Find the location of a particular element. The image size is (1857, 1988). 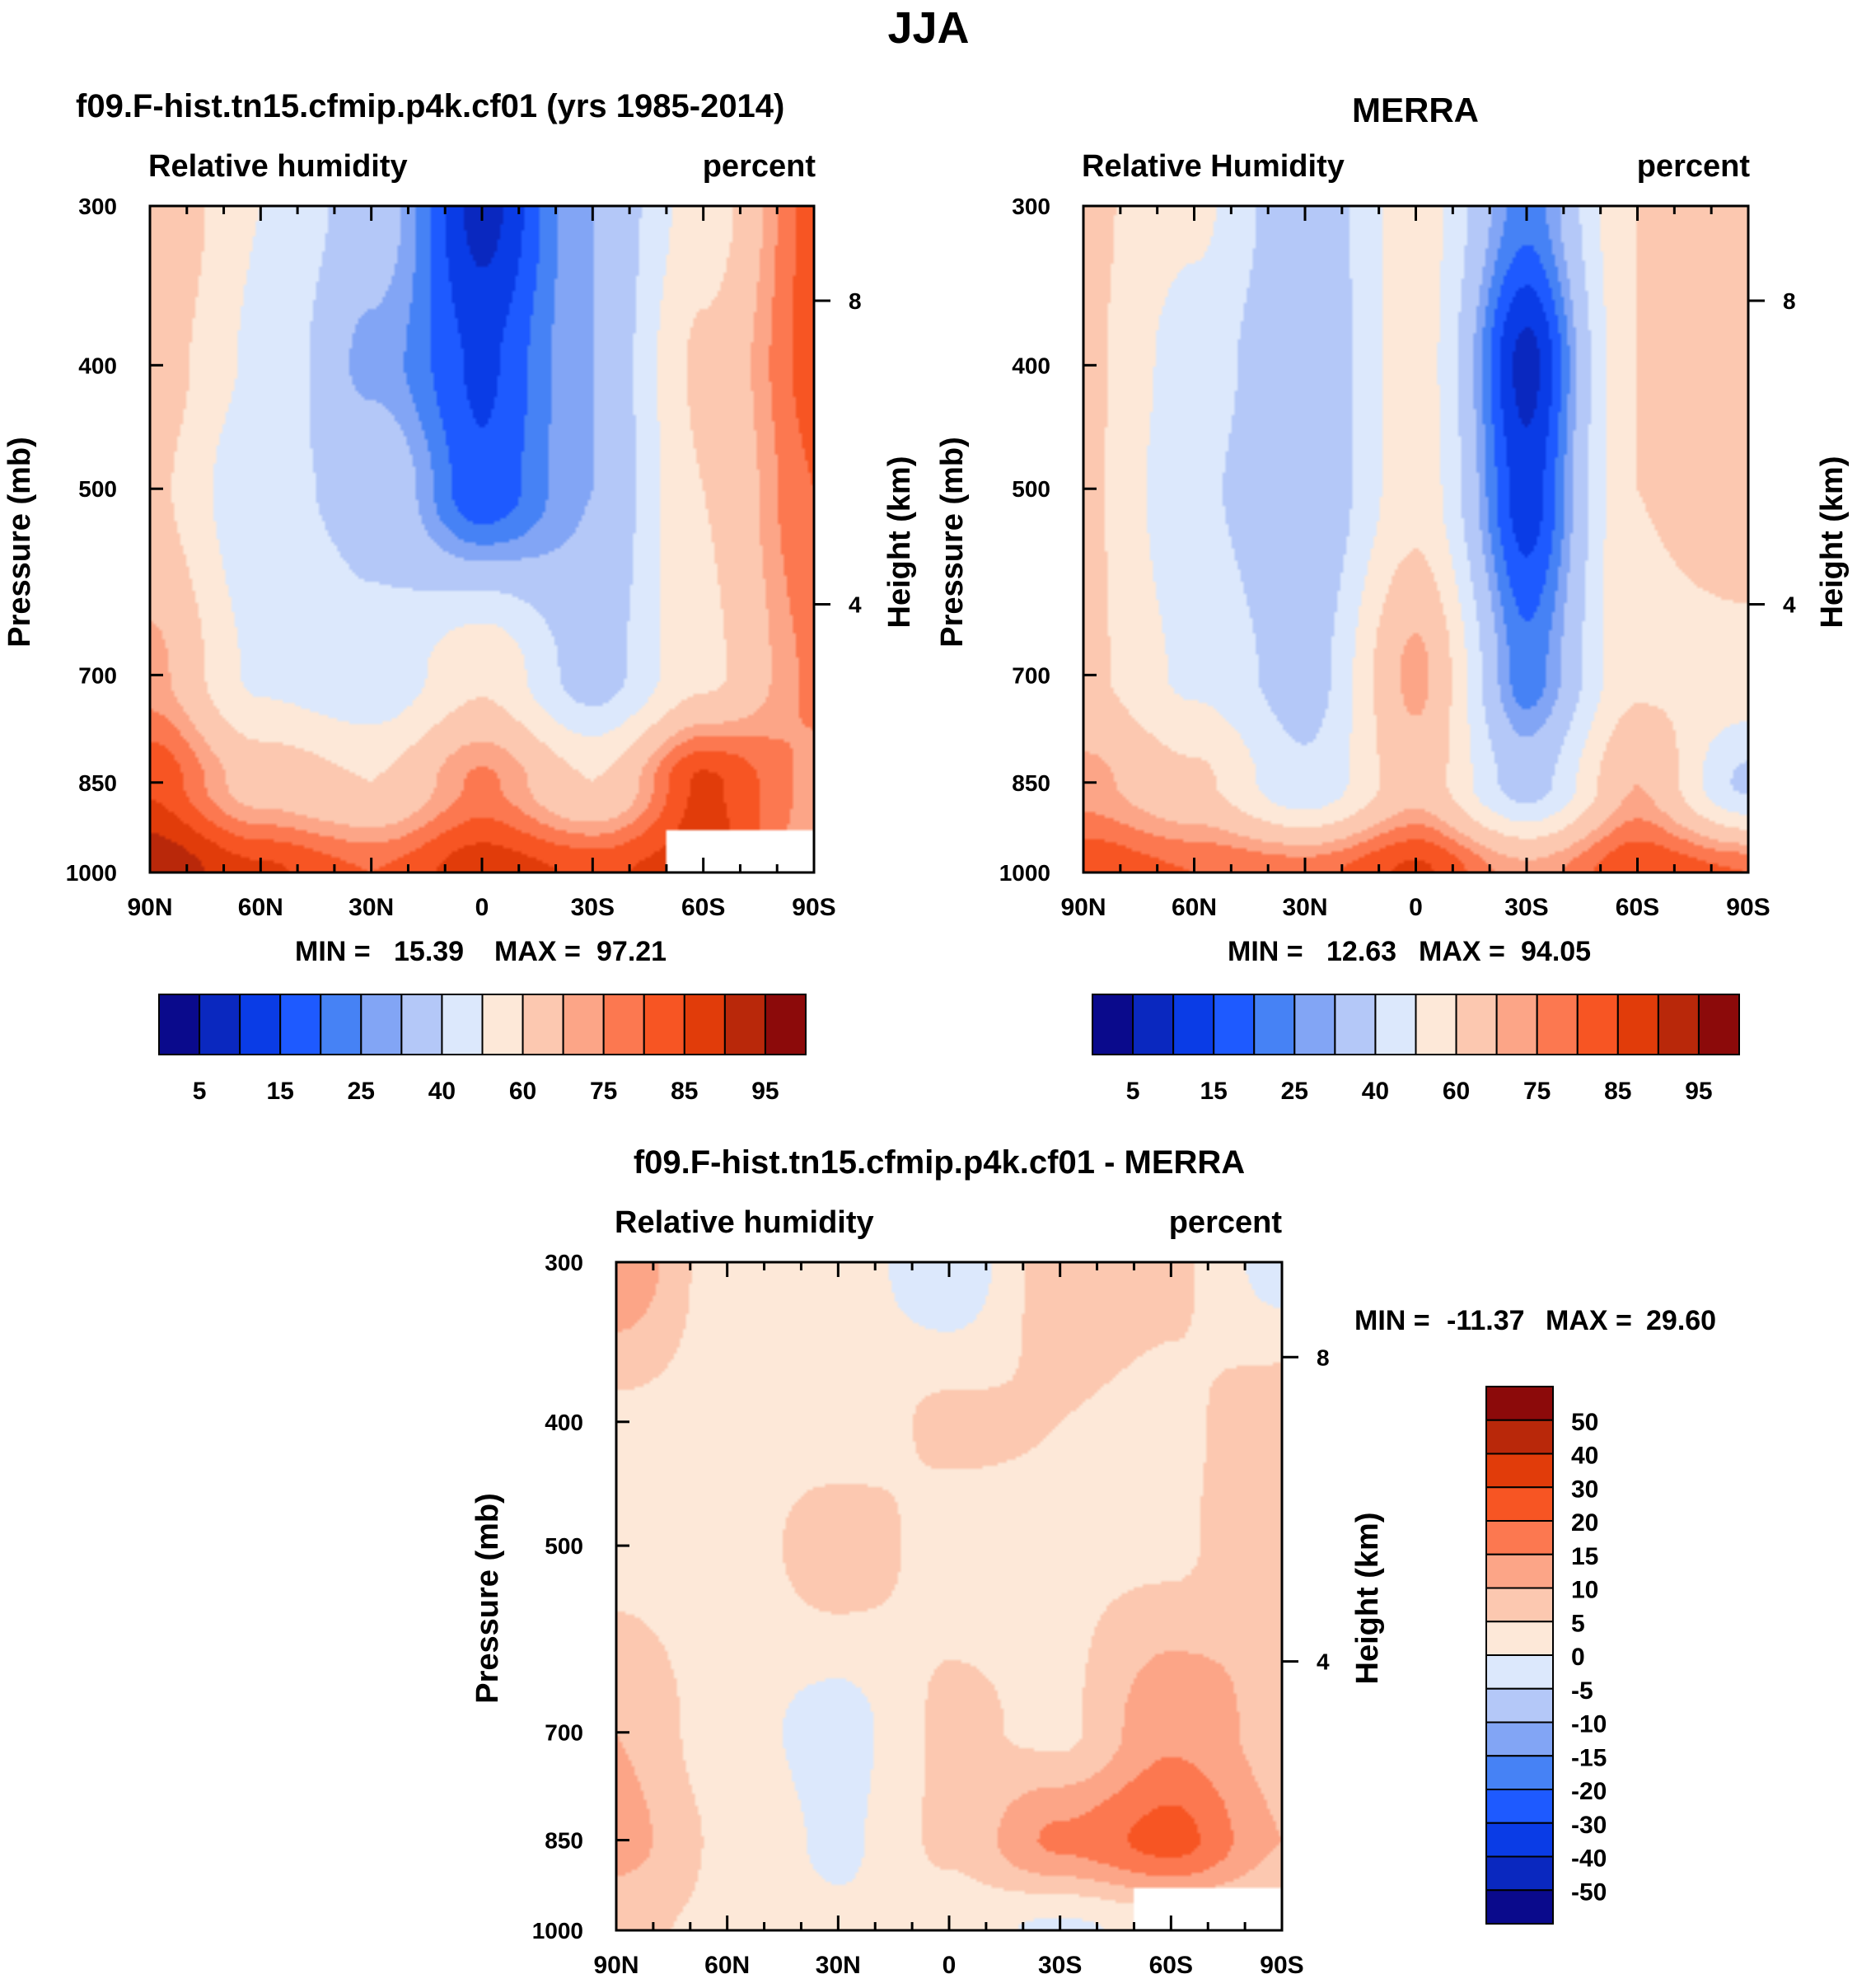

max-value: 94.05 is located at coordinates (1556, 952).